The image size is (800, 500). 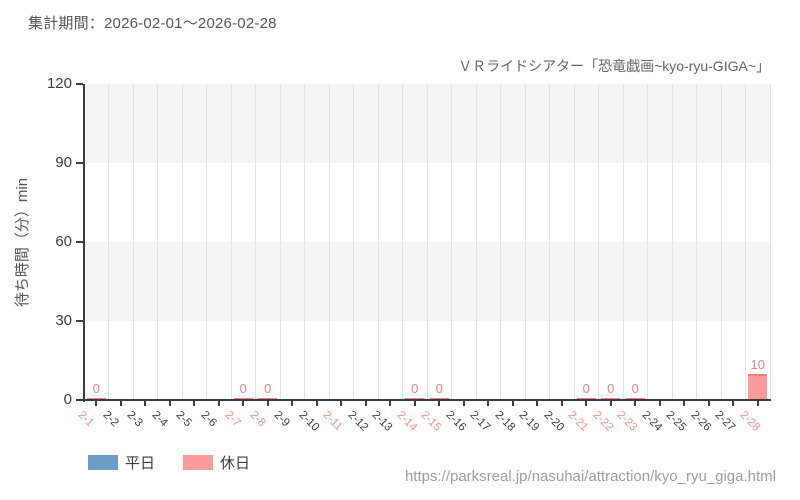 What do you see at coordinates (198, 462) in the screenshot?
I see `holiday-color-swatch` at bounding box center [198, 462].